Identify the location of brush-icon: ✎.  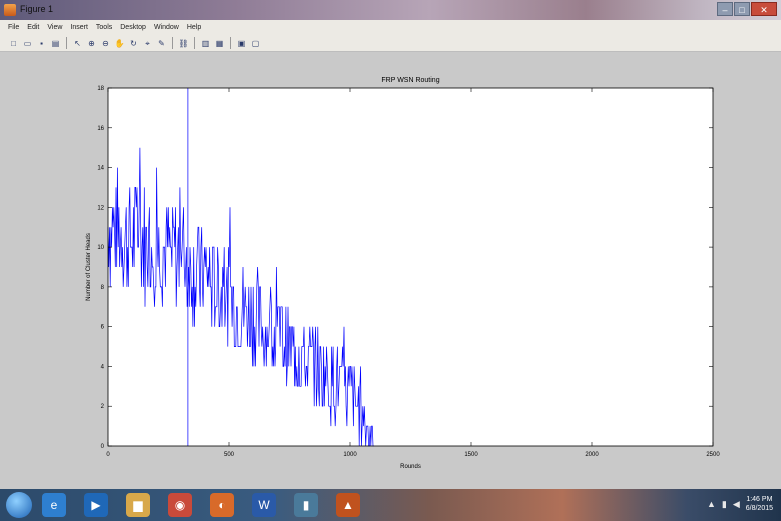
(161, 43).